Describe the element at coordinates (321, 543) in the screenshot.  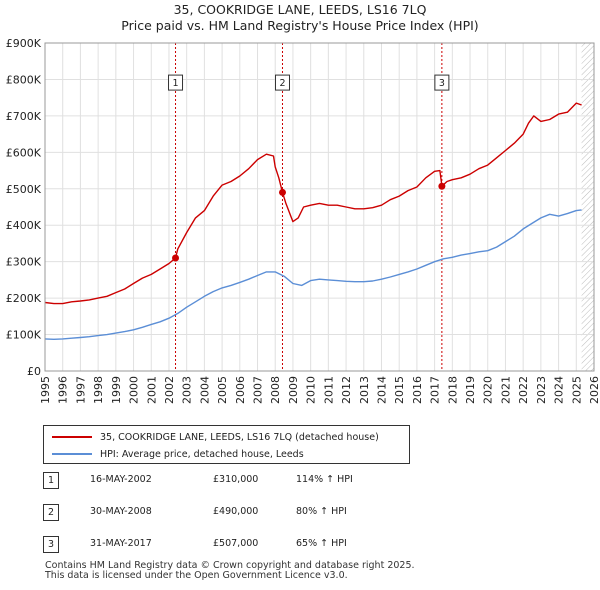
I see `sale-hpi-change: 65% ↑ HPI` at that location.